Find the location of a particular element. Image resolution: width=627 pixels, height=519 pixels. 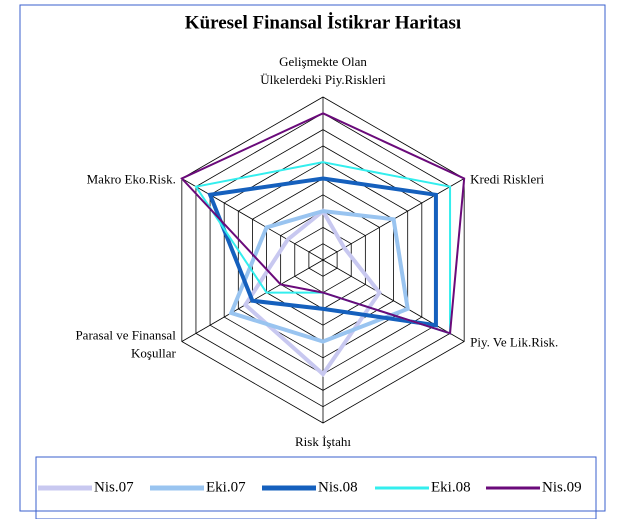

axis-label: Makro Eko.Risk. is located at coordinates (131, 178).